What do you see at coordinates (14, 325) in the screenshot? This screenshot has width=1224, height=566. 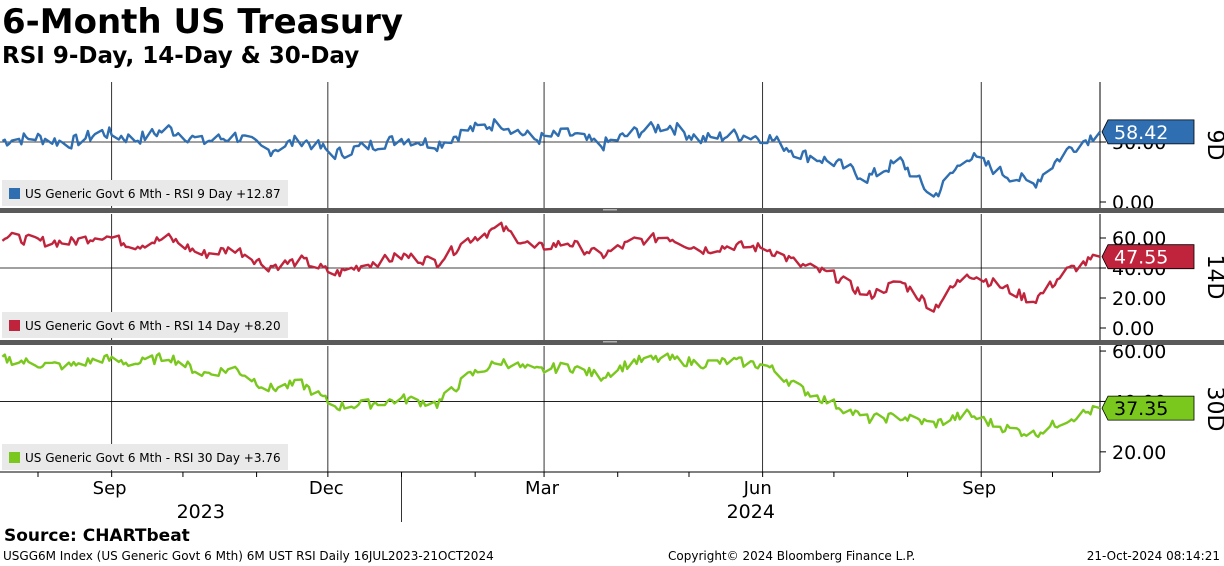 I see `legend-swatch-14D` at bounding box center [14, 325].